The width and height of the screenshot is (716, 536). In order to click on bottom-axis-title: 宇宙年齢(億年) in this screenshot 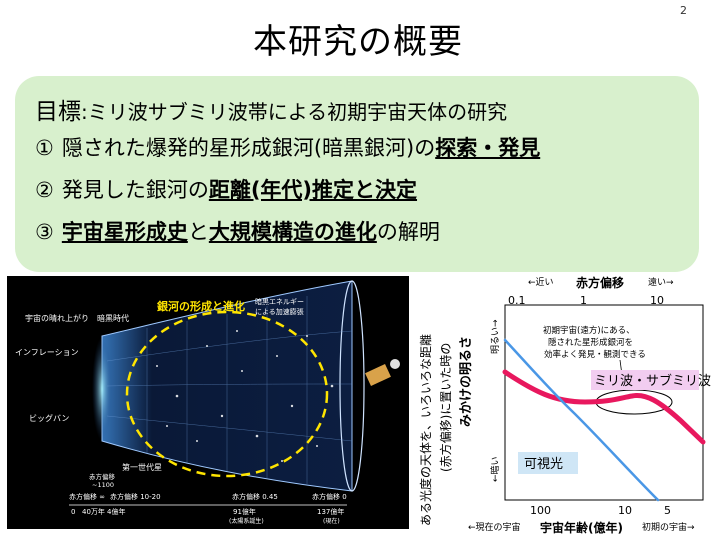, I will do `click(581, 527)`.